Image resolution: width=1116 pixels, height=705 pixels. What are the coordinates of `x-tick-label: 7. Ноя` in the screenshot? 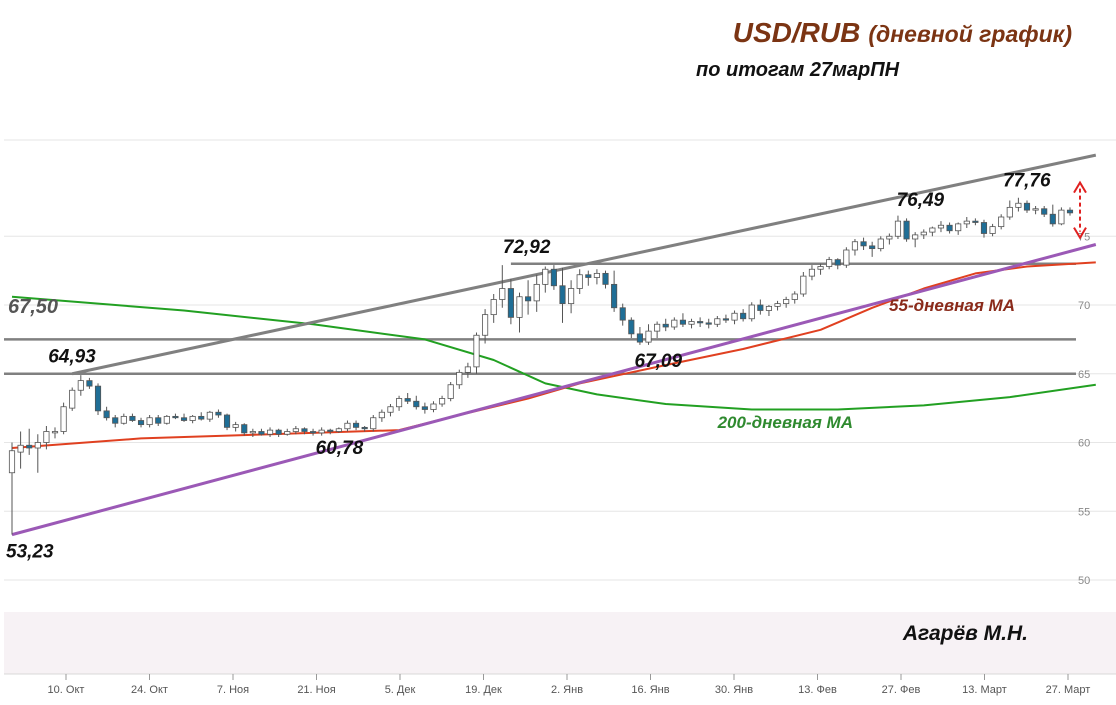 It's located at (233, 690).